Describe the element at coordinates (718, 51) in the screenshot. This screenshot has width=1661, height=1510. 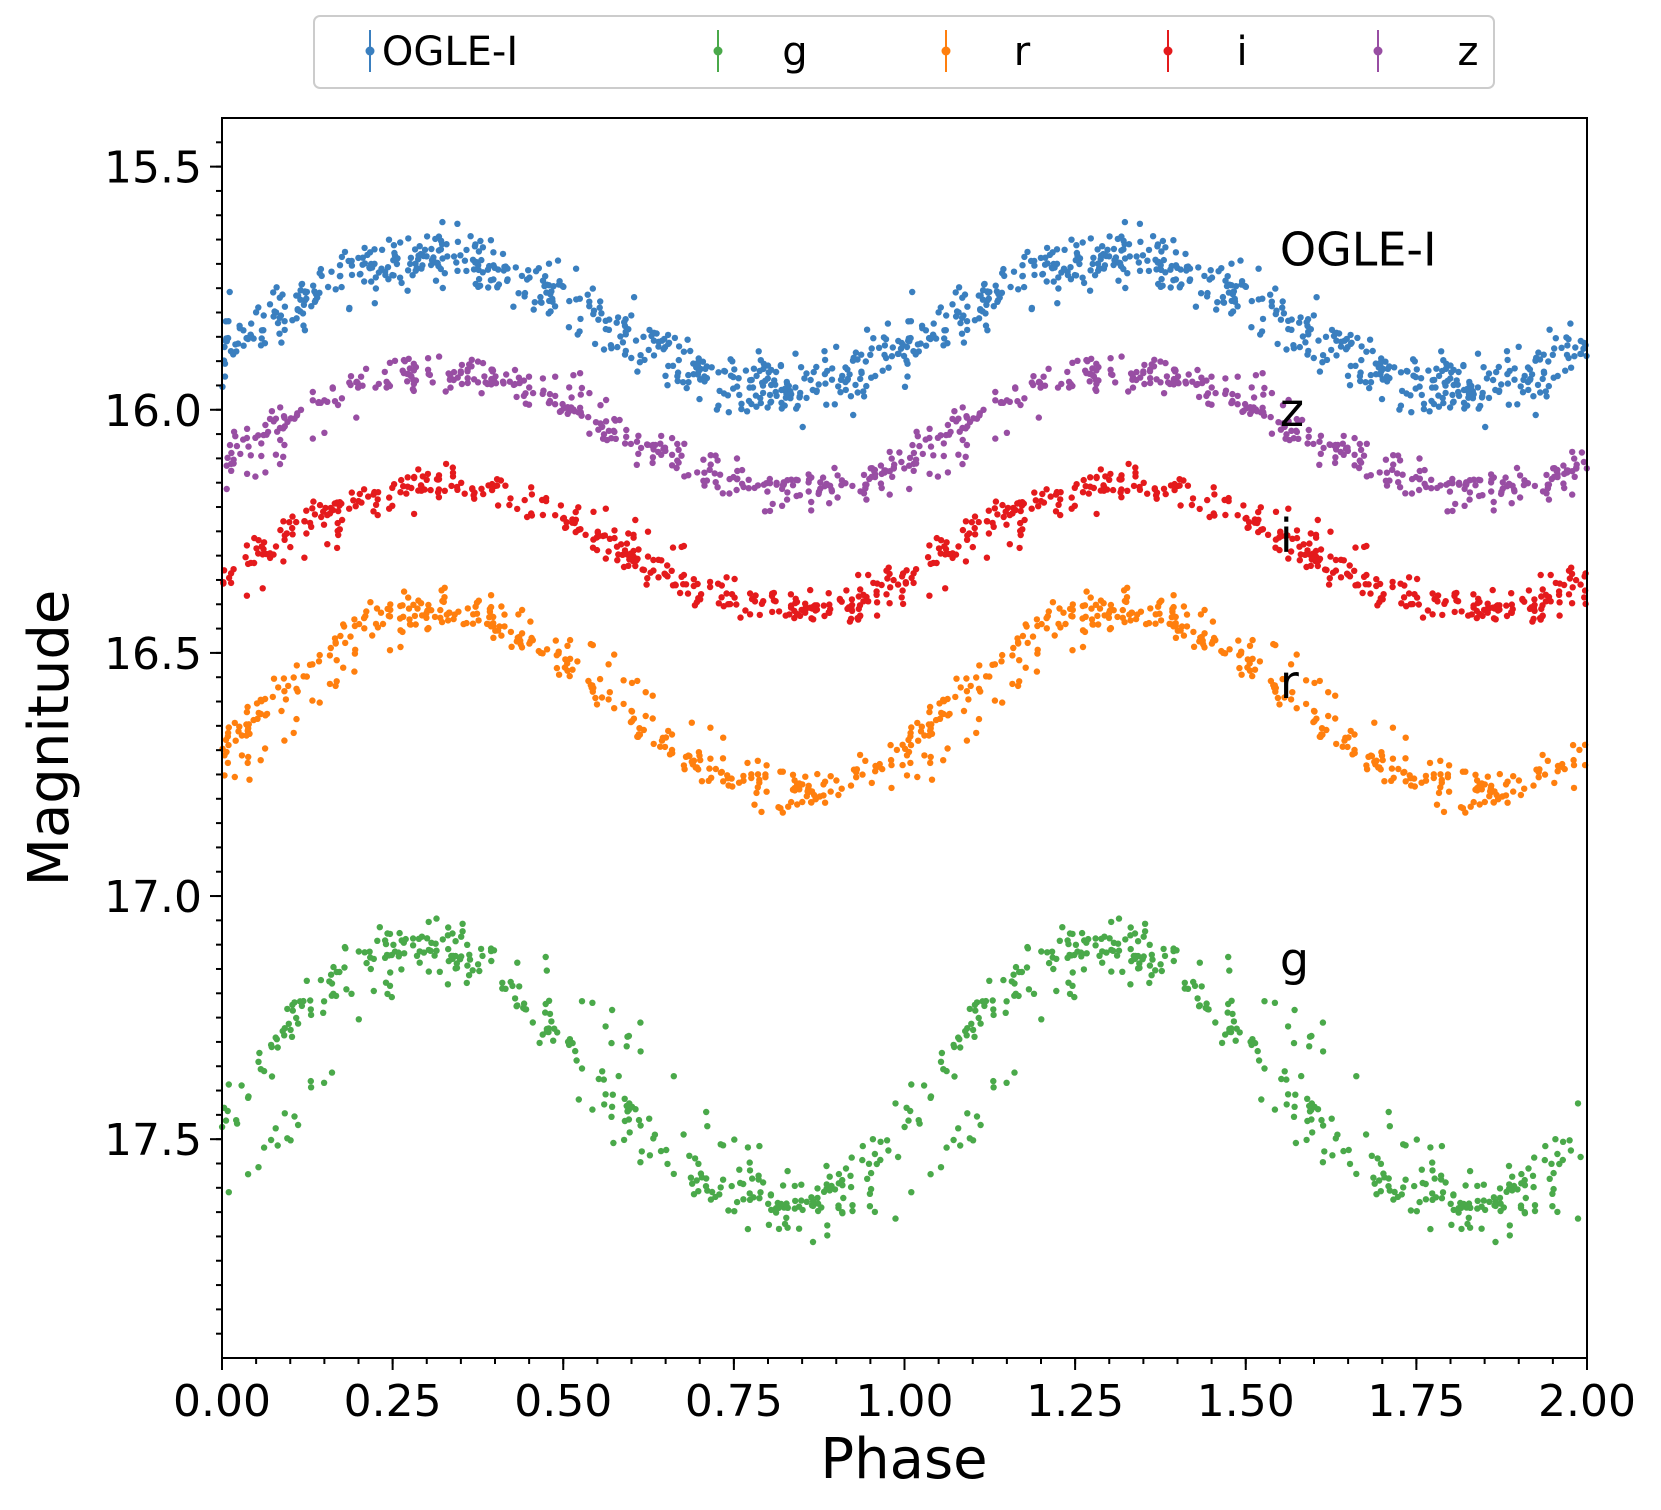
I see `legend-marker` at that location.